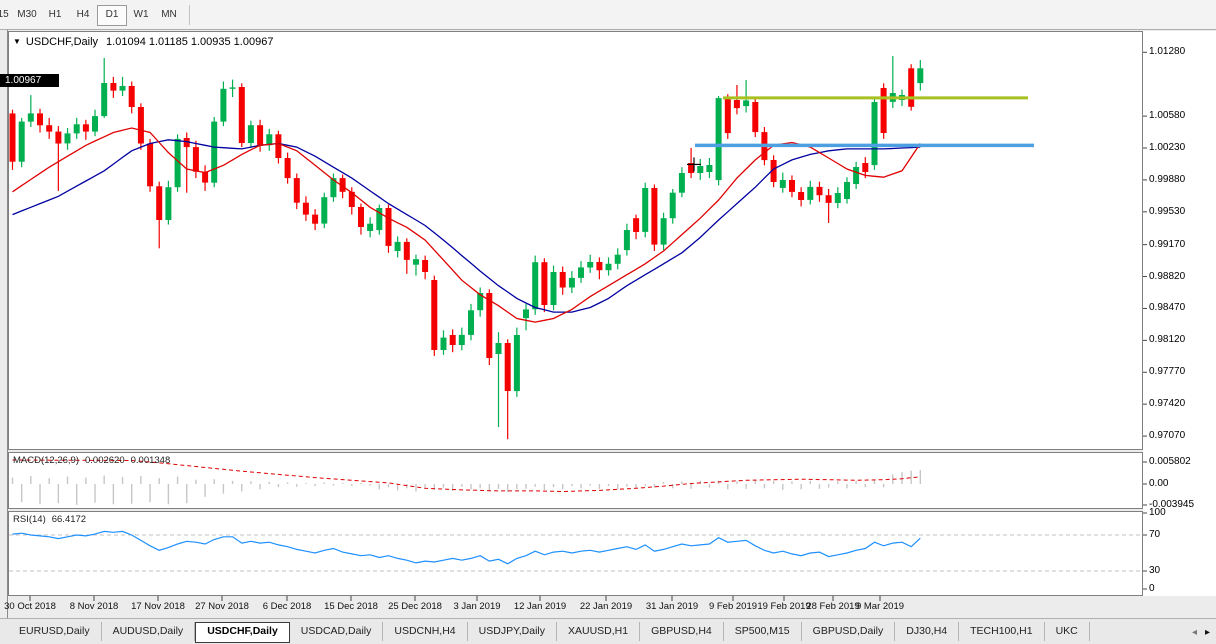  What do you see at coordinates (30, 606) in the screenshot?
I see `date-axis-label: 30 Oct 2018` at bounding box center [30, 606].